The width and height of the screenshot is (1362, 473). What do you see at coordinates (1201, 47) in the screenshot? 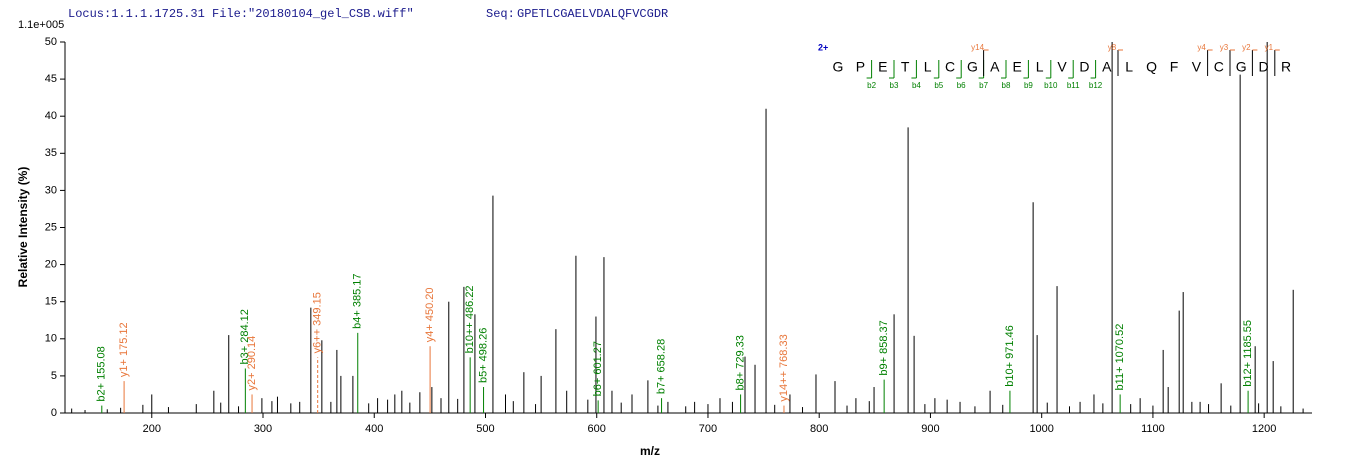
I see `y-ion-label: y4` at bounding box center [1201, 47].